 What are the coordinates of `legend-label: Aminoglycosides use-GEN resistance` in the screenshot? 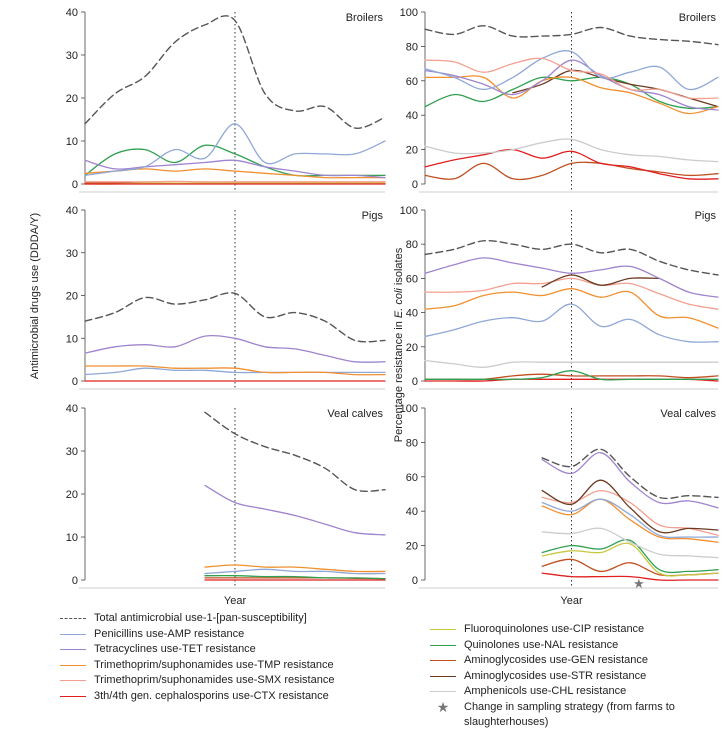 It's located at (556, 661).